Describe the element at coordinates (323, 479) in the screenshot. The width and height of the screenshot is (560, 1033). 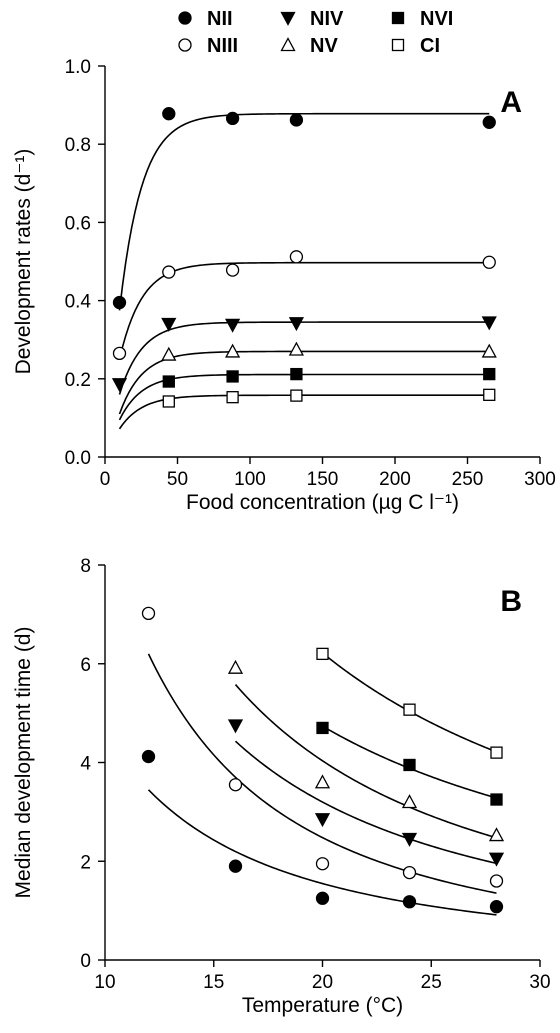
I see `x-tick-label: 150` at that location.